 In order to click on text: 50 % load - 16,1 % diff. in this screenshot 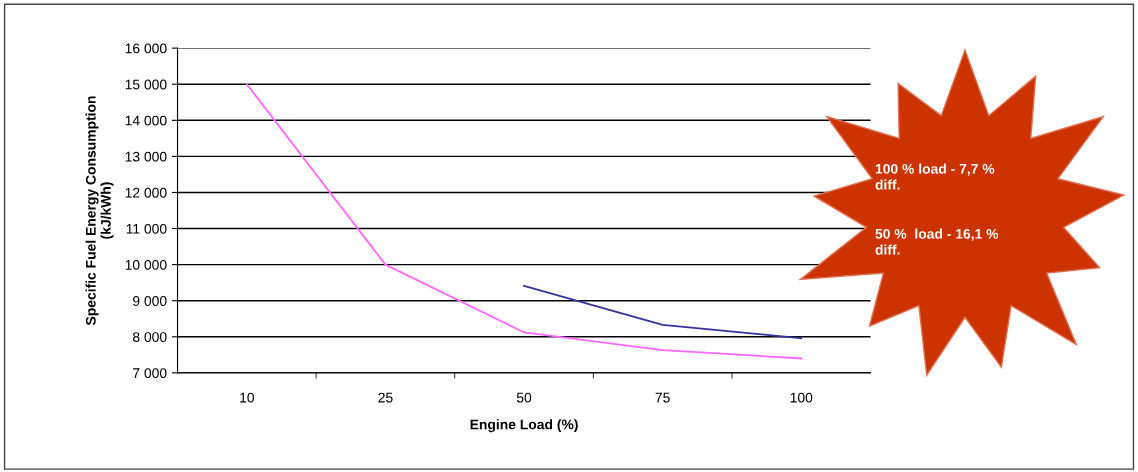, I will do `click(937, 241)`.